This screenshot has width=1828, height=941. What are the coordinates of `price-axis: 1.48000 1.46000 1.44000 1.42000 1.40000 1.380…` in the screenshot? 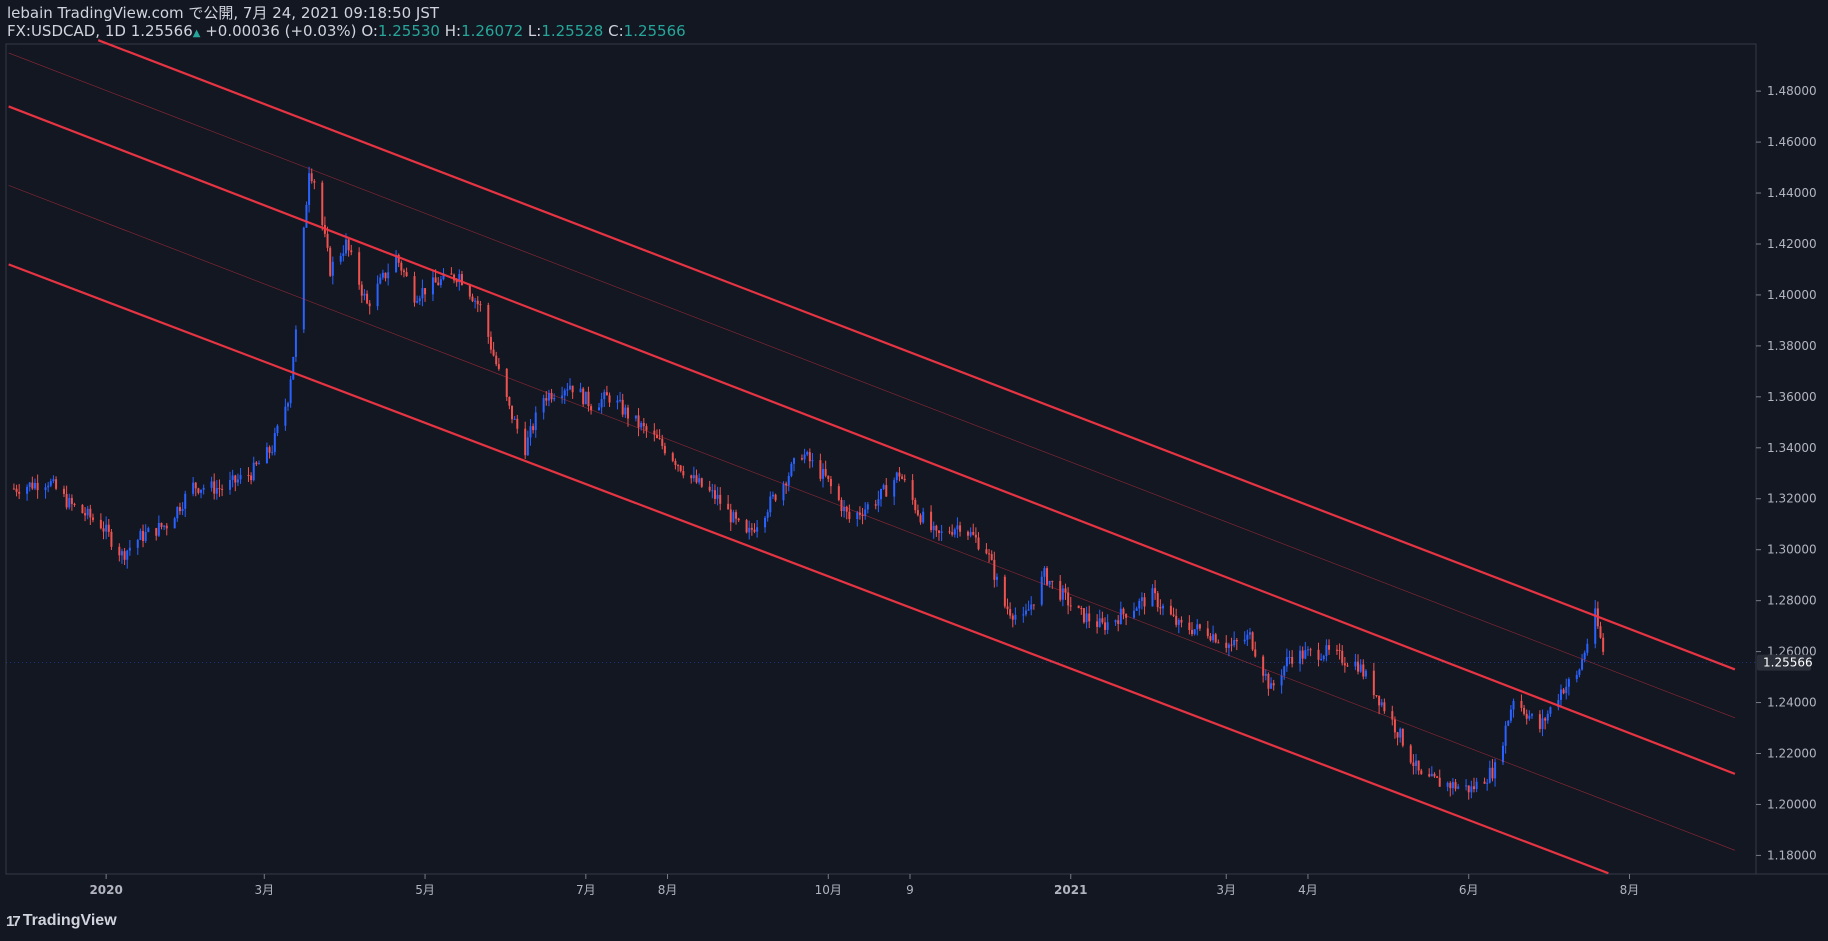 It's located at (1786, 473).